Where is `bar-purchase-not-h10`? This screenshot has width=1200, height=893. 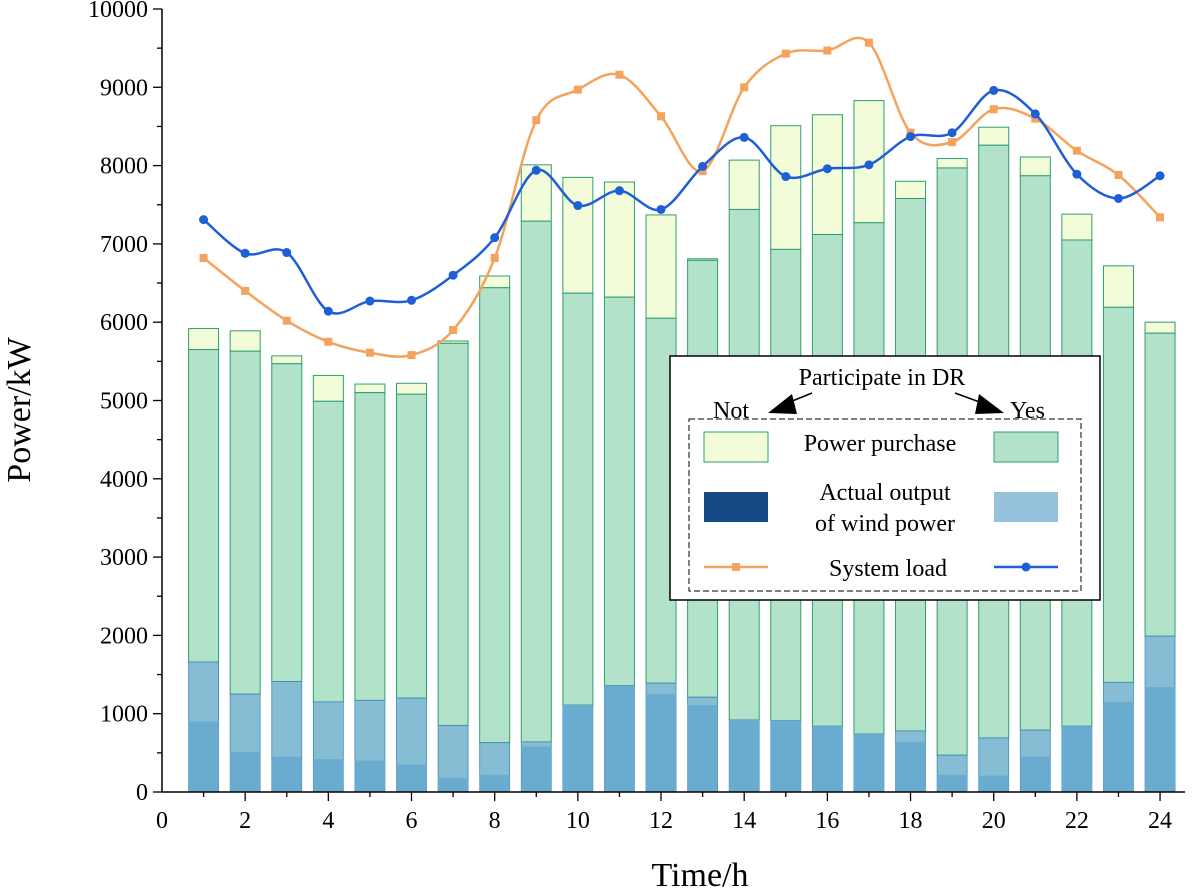 bar-purchase-not-h10 is located at coordinates (578, 235).